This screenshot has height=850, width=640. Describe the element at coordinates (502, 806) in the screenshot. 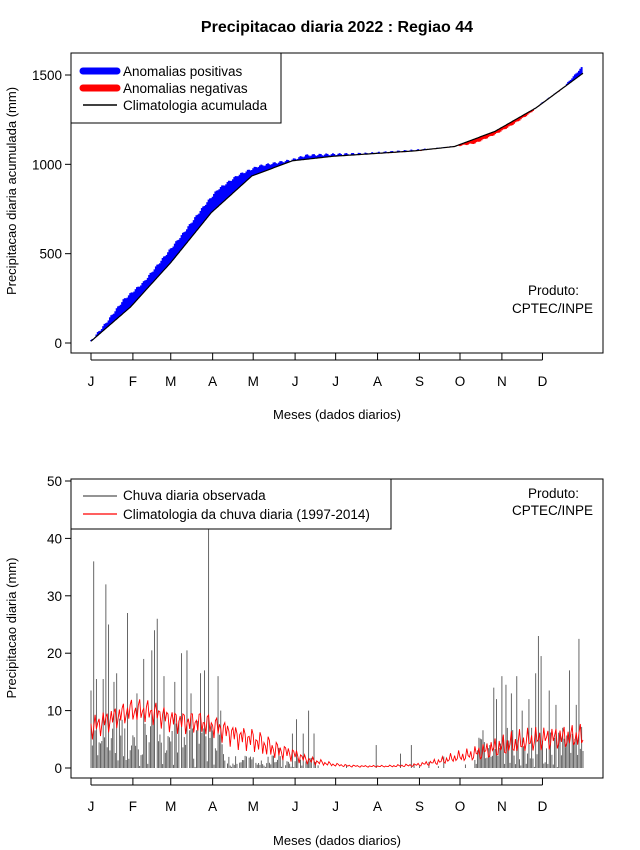

I see `daily-x-tick-label: N` at that location.